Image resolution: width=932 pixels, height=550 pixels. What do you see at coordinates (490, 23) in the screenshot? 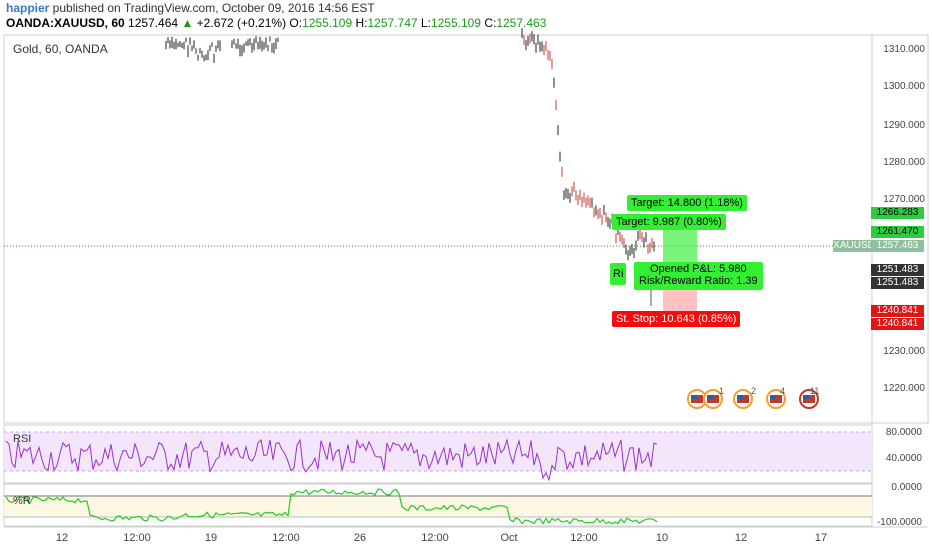
I see `close-label: C:` at bounding box center [490, 23].